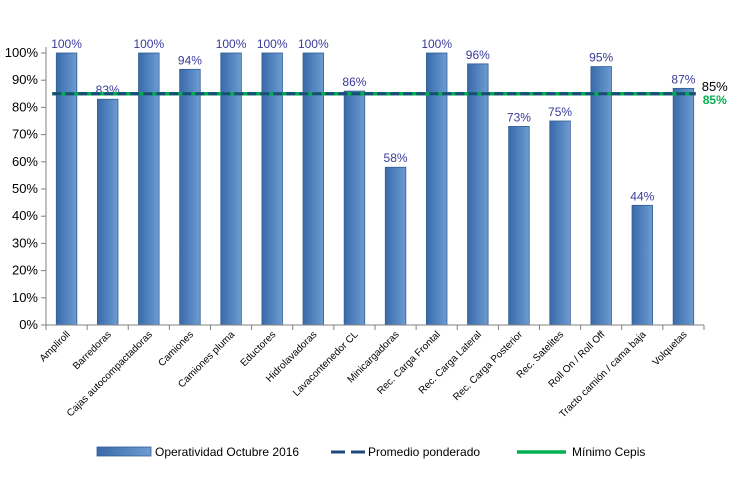  Describe the element at coordinates (603, 374) in the screenshot. I see `x-tick-label: Tracto camión / cama baja` at that location.